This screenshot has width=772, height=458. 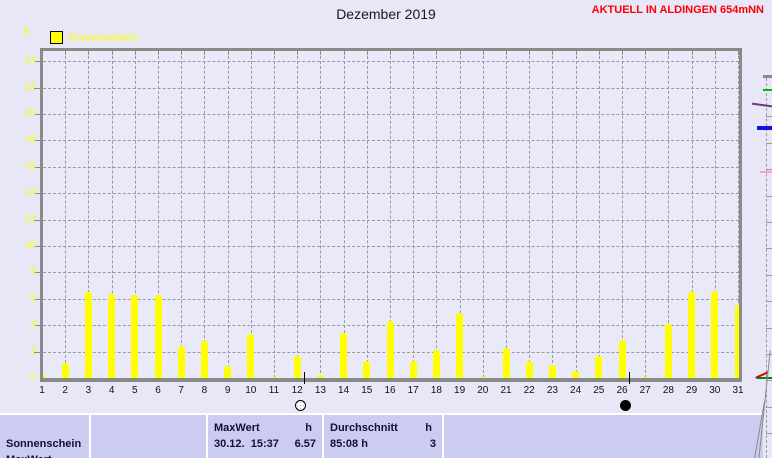 I want to click on x-axis-day-label: 27, so click(x=645, y=390).